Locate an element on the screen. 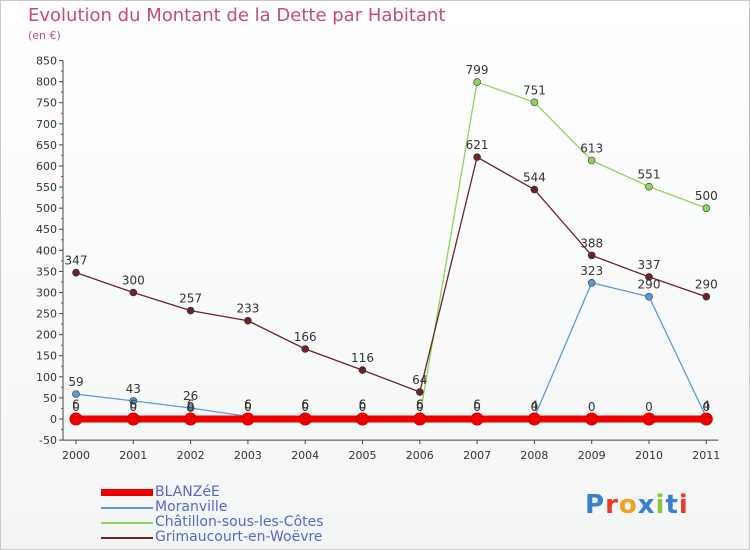 This screenshot has width=750, height=550. data-label: 300 is located at coordinates (133, 280).